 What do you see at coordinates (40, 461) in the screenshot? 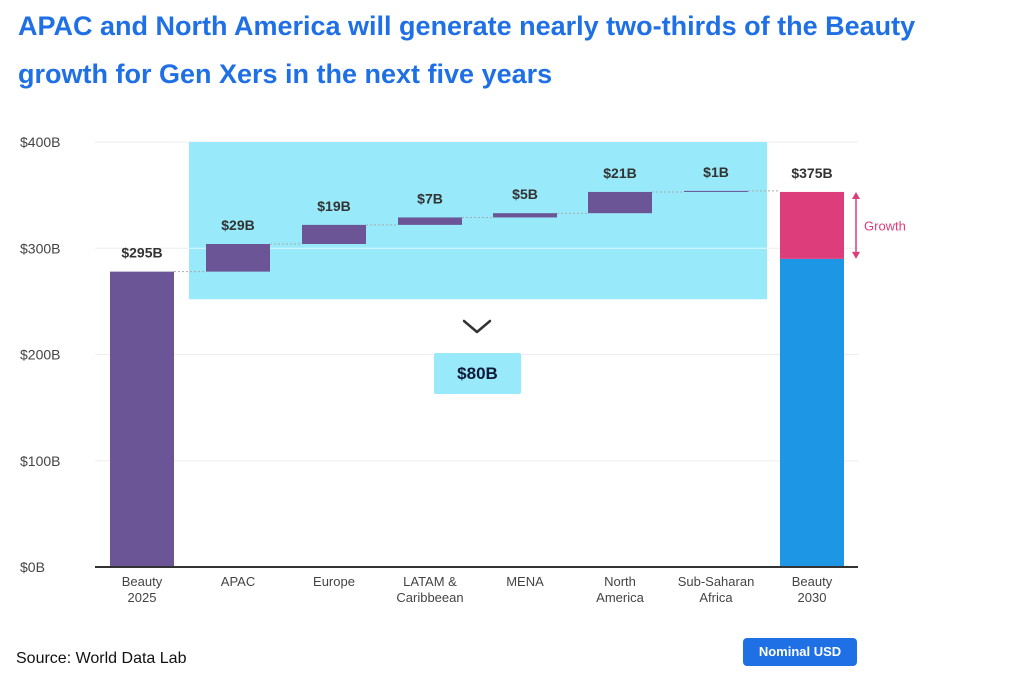
I see `y-tick-label: $100B` at bounding box center [40, 461].